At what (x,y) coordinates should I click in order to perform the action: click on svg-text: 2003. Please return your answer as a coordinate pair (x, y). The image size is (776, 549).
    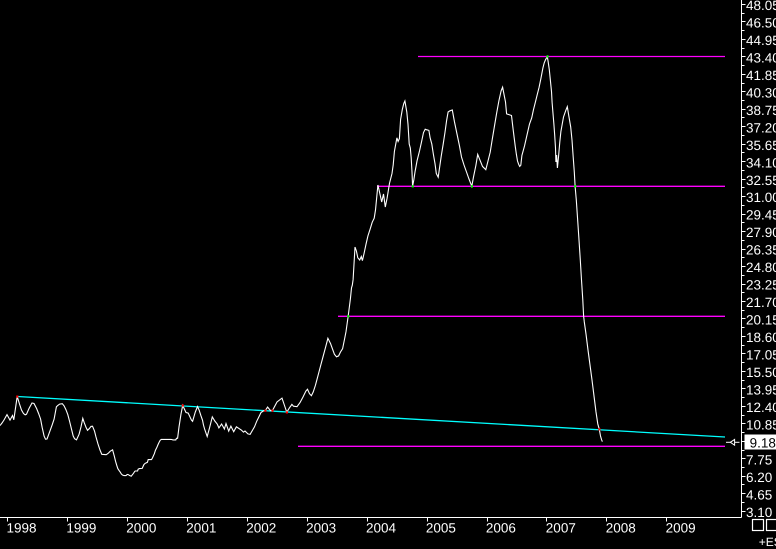
    Looking at the image, I should click on (321, 528).